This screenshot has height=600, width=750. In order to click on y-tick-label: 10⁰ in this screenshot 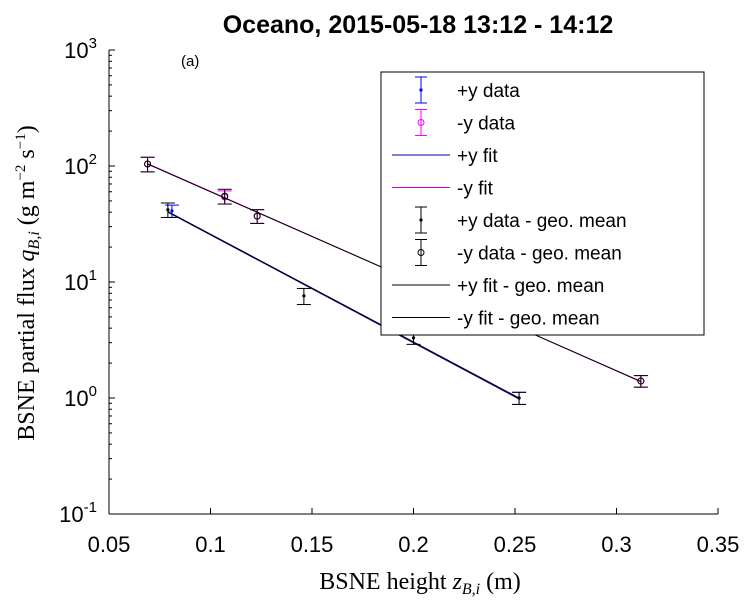, I will do `click(80, 397)`.